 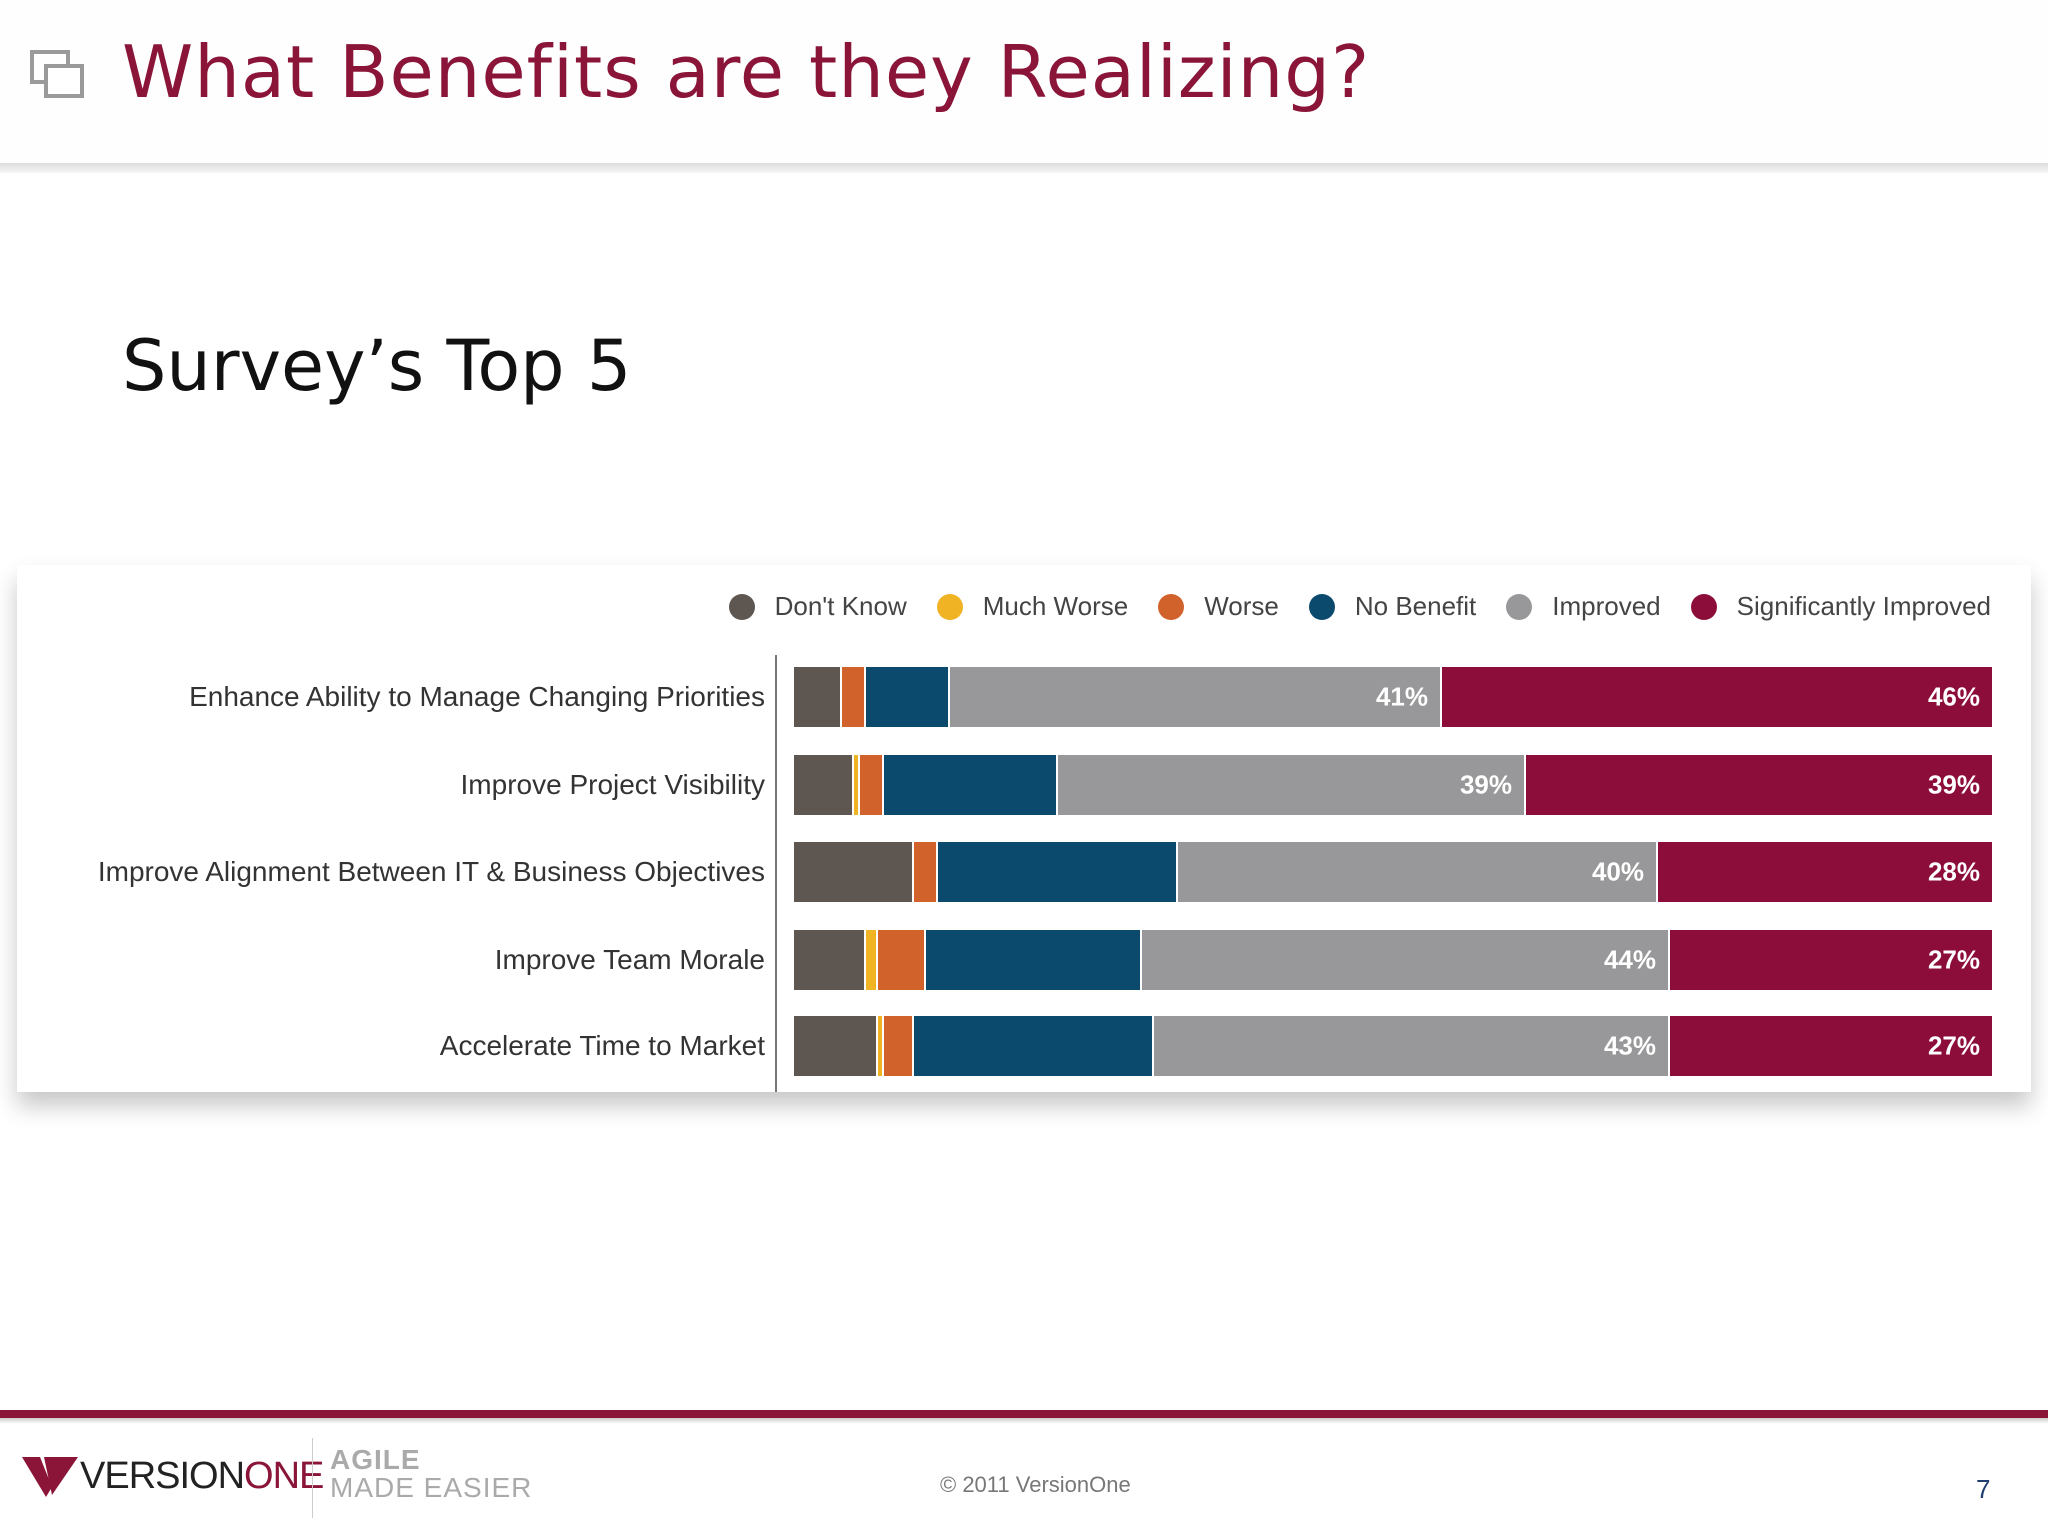 What do you see at coordinates (1953, 871) in the screenshot?
I see `bar-value-label: 28%` at bounding box center [1953, 871].